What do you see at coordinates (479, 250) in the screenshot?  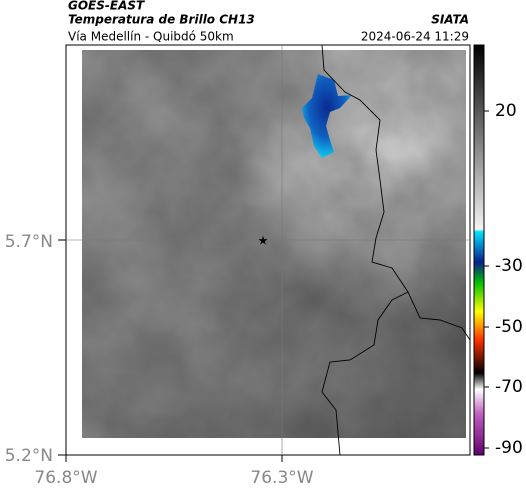 I see `colorbar` at bounding box center [479, 250].